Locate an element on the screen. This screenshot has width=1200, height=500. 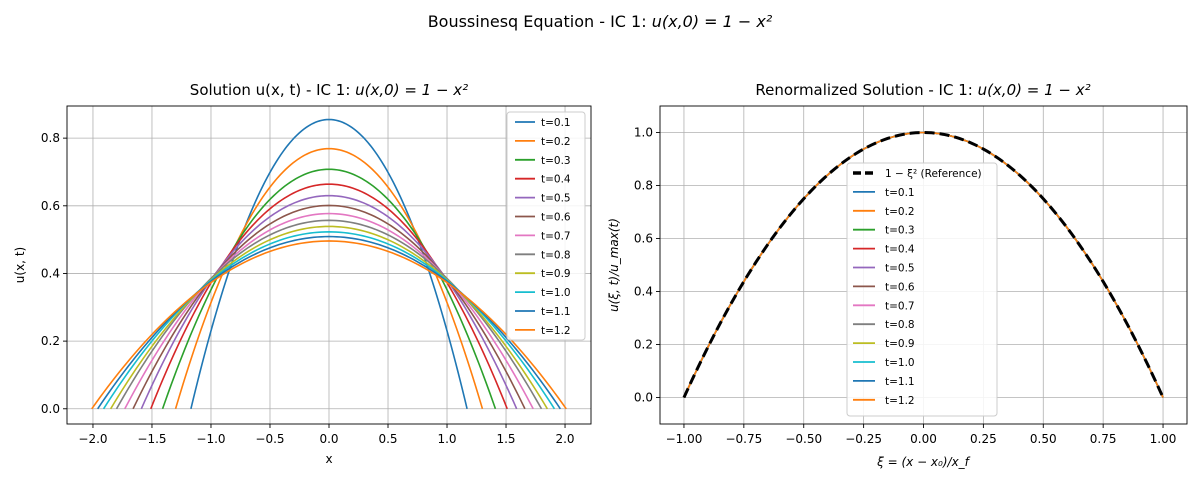
renormalized-plot-ylabel: u(ξ, t)/u_max(t) is located at coordinates (614, 265).